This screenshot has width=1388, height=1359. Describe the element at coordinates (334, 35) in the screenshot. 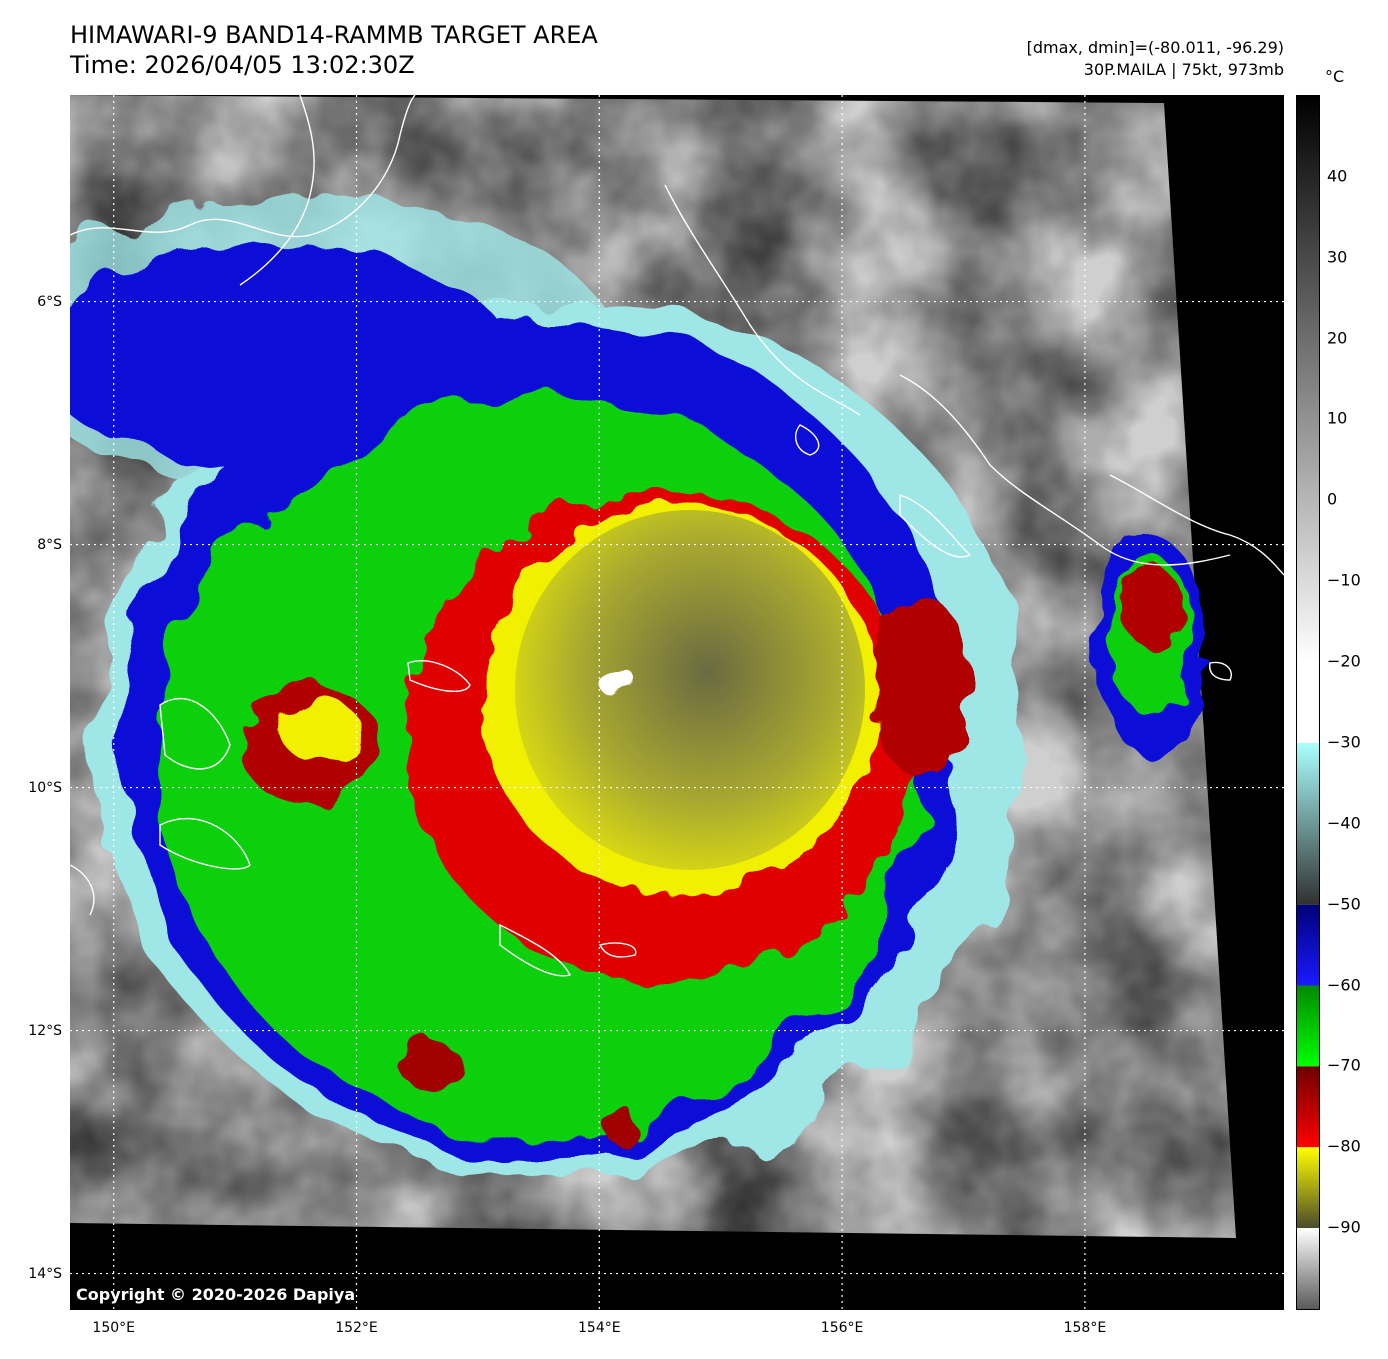

I see `title-line-1: HIMAWARI-9 BAND14-RAMMB TARGET AREA` at that location.